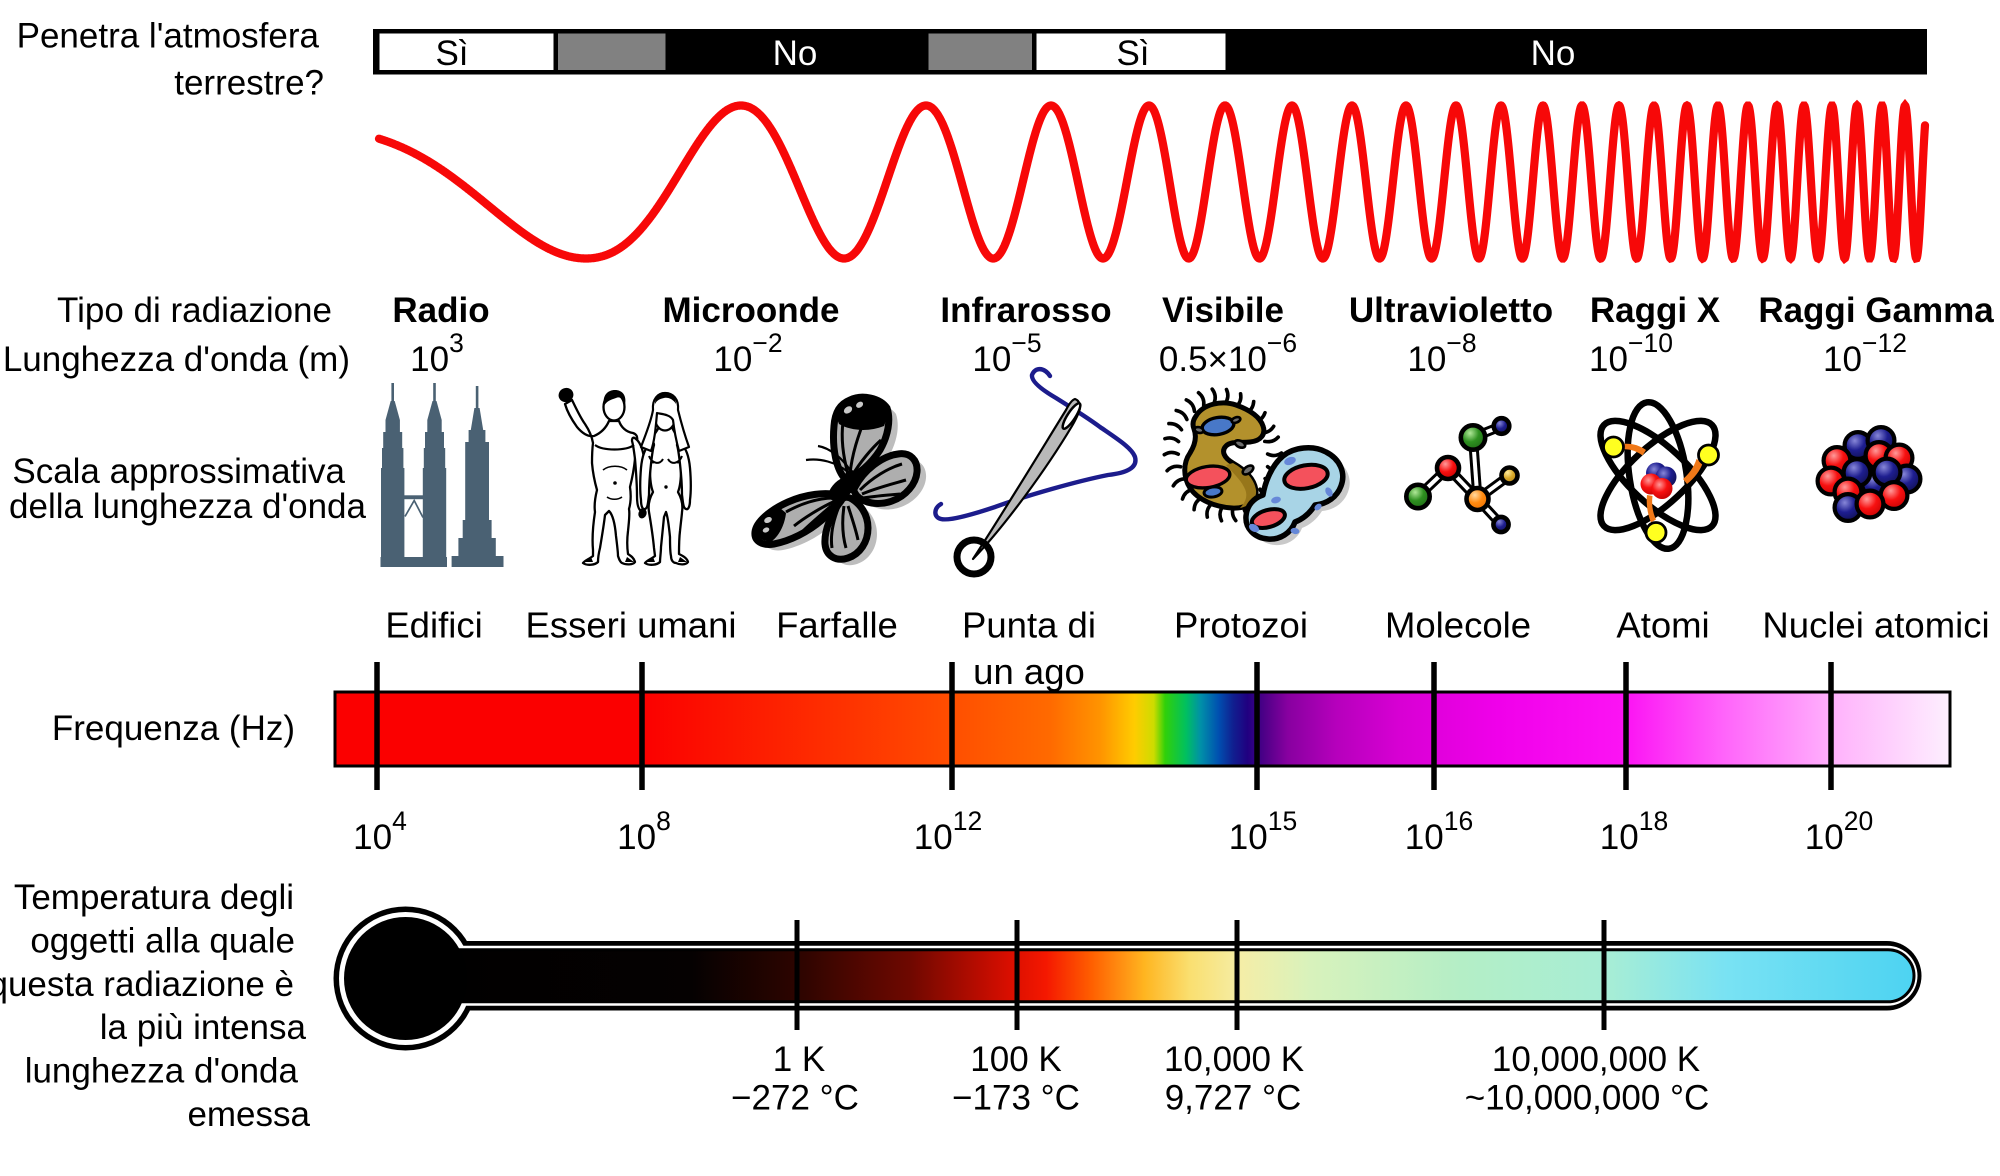  I want to click on svg-text: emessa, so click(248, 1114).